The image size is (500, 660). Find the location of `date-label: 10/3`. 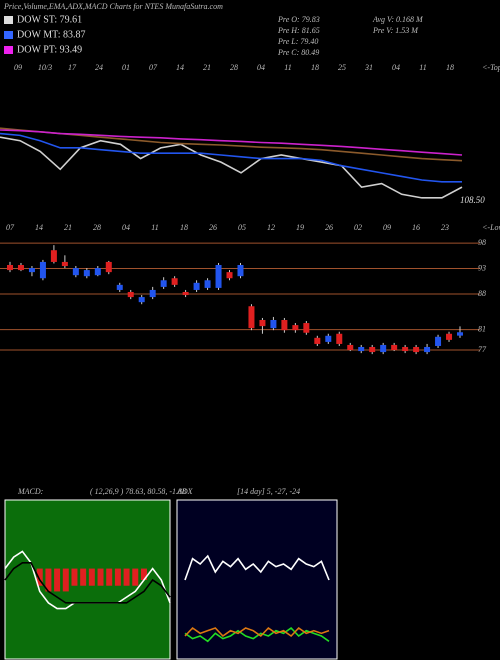

date-label: 10/3 is located at coordinates (45, 67).